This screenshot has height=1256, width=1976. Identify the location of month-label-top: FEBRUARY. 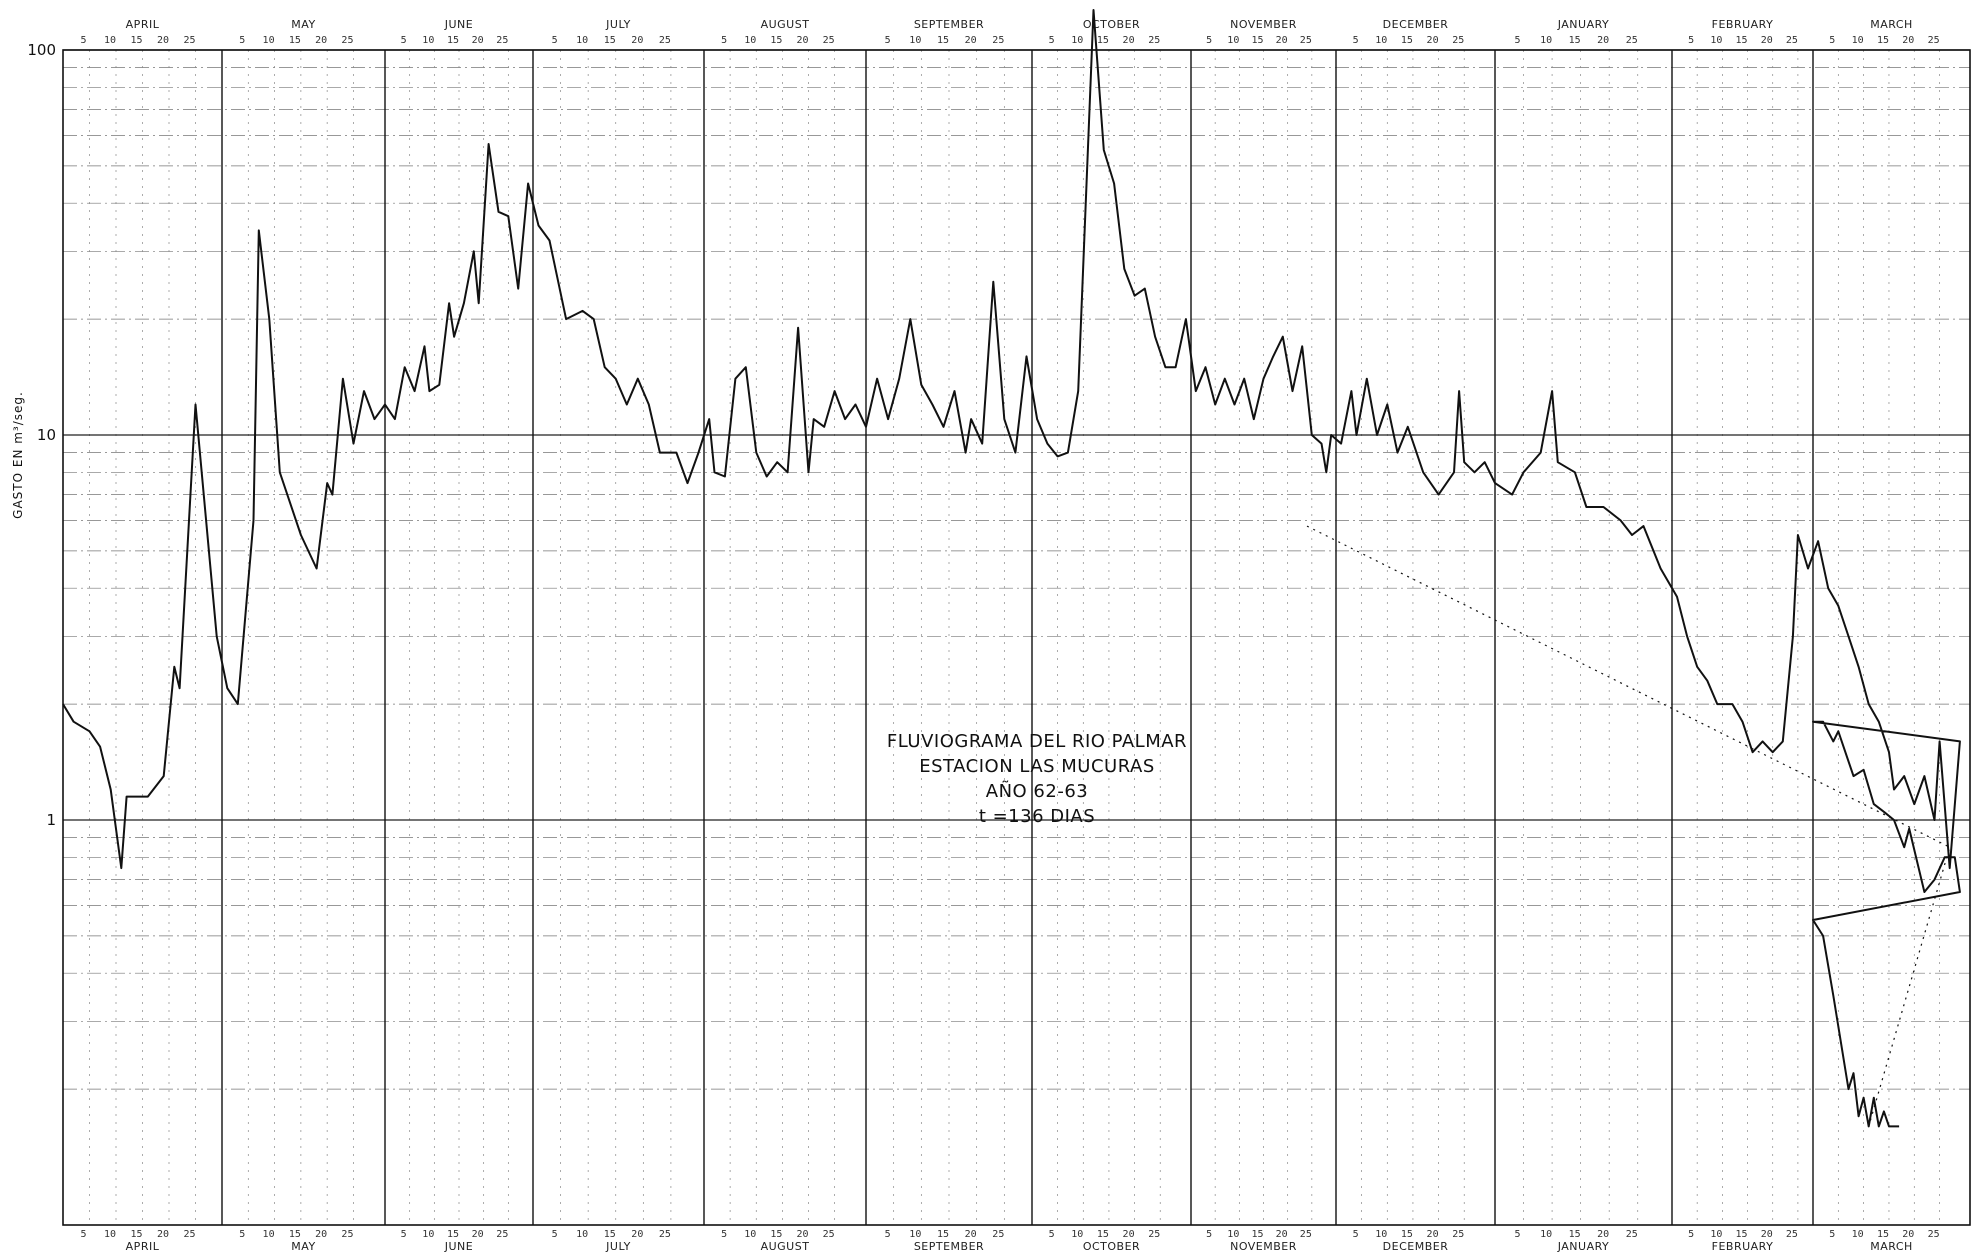
(1743, 24).